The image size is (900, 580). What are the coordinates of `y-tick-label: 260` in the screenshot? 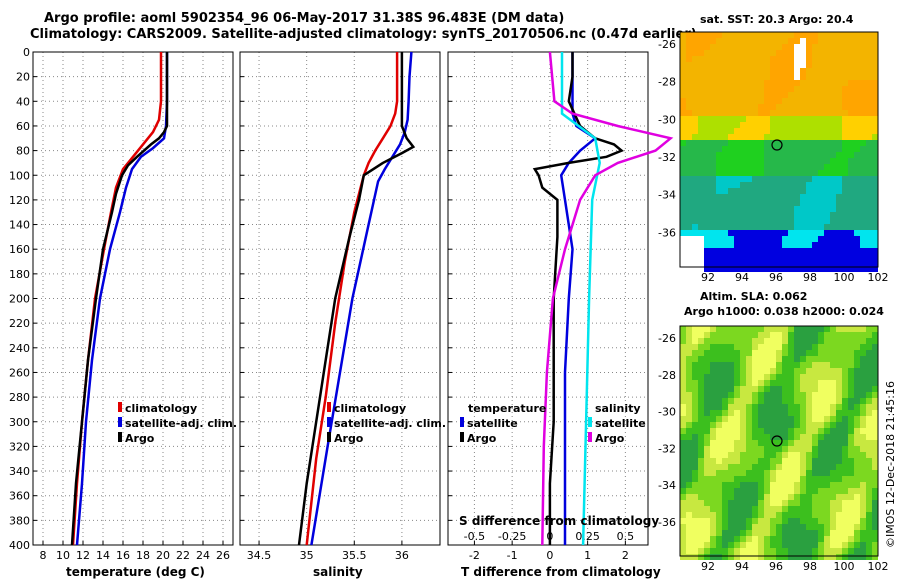 It's located at (19, 372).